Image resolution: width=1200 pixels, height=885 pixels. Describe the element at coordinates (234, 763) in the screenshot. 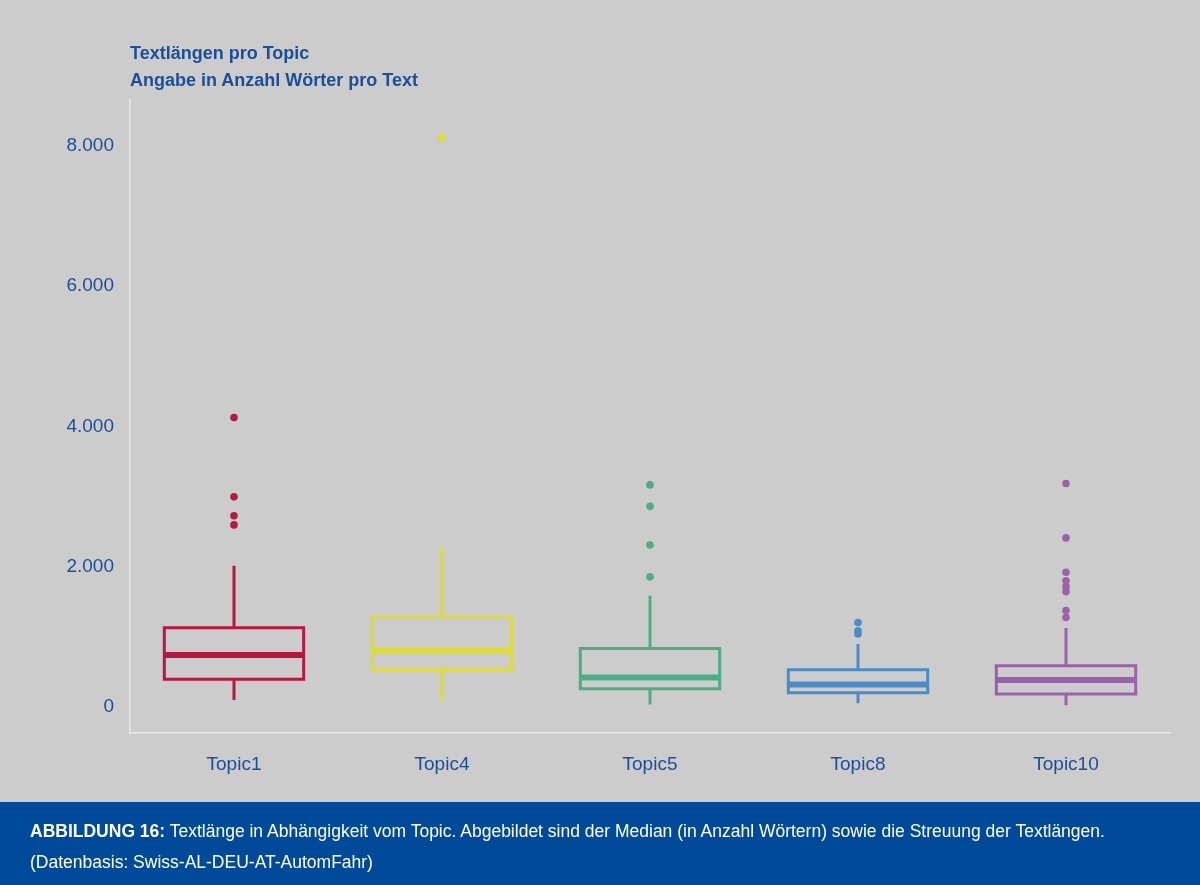

I see `x-tick-label: Topic1` at that location.